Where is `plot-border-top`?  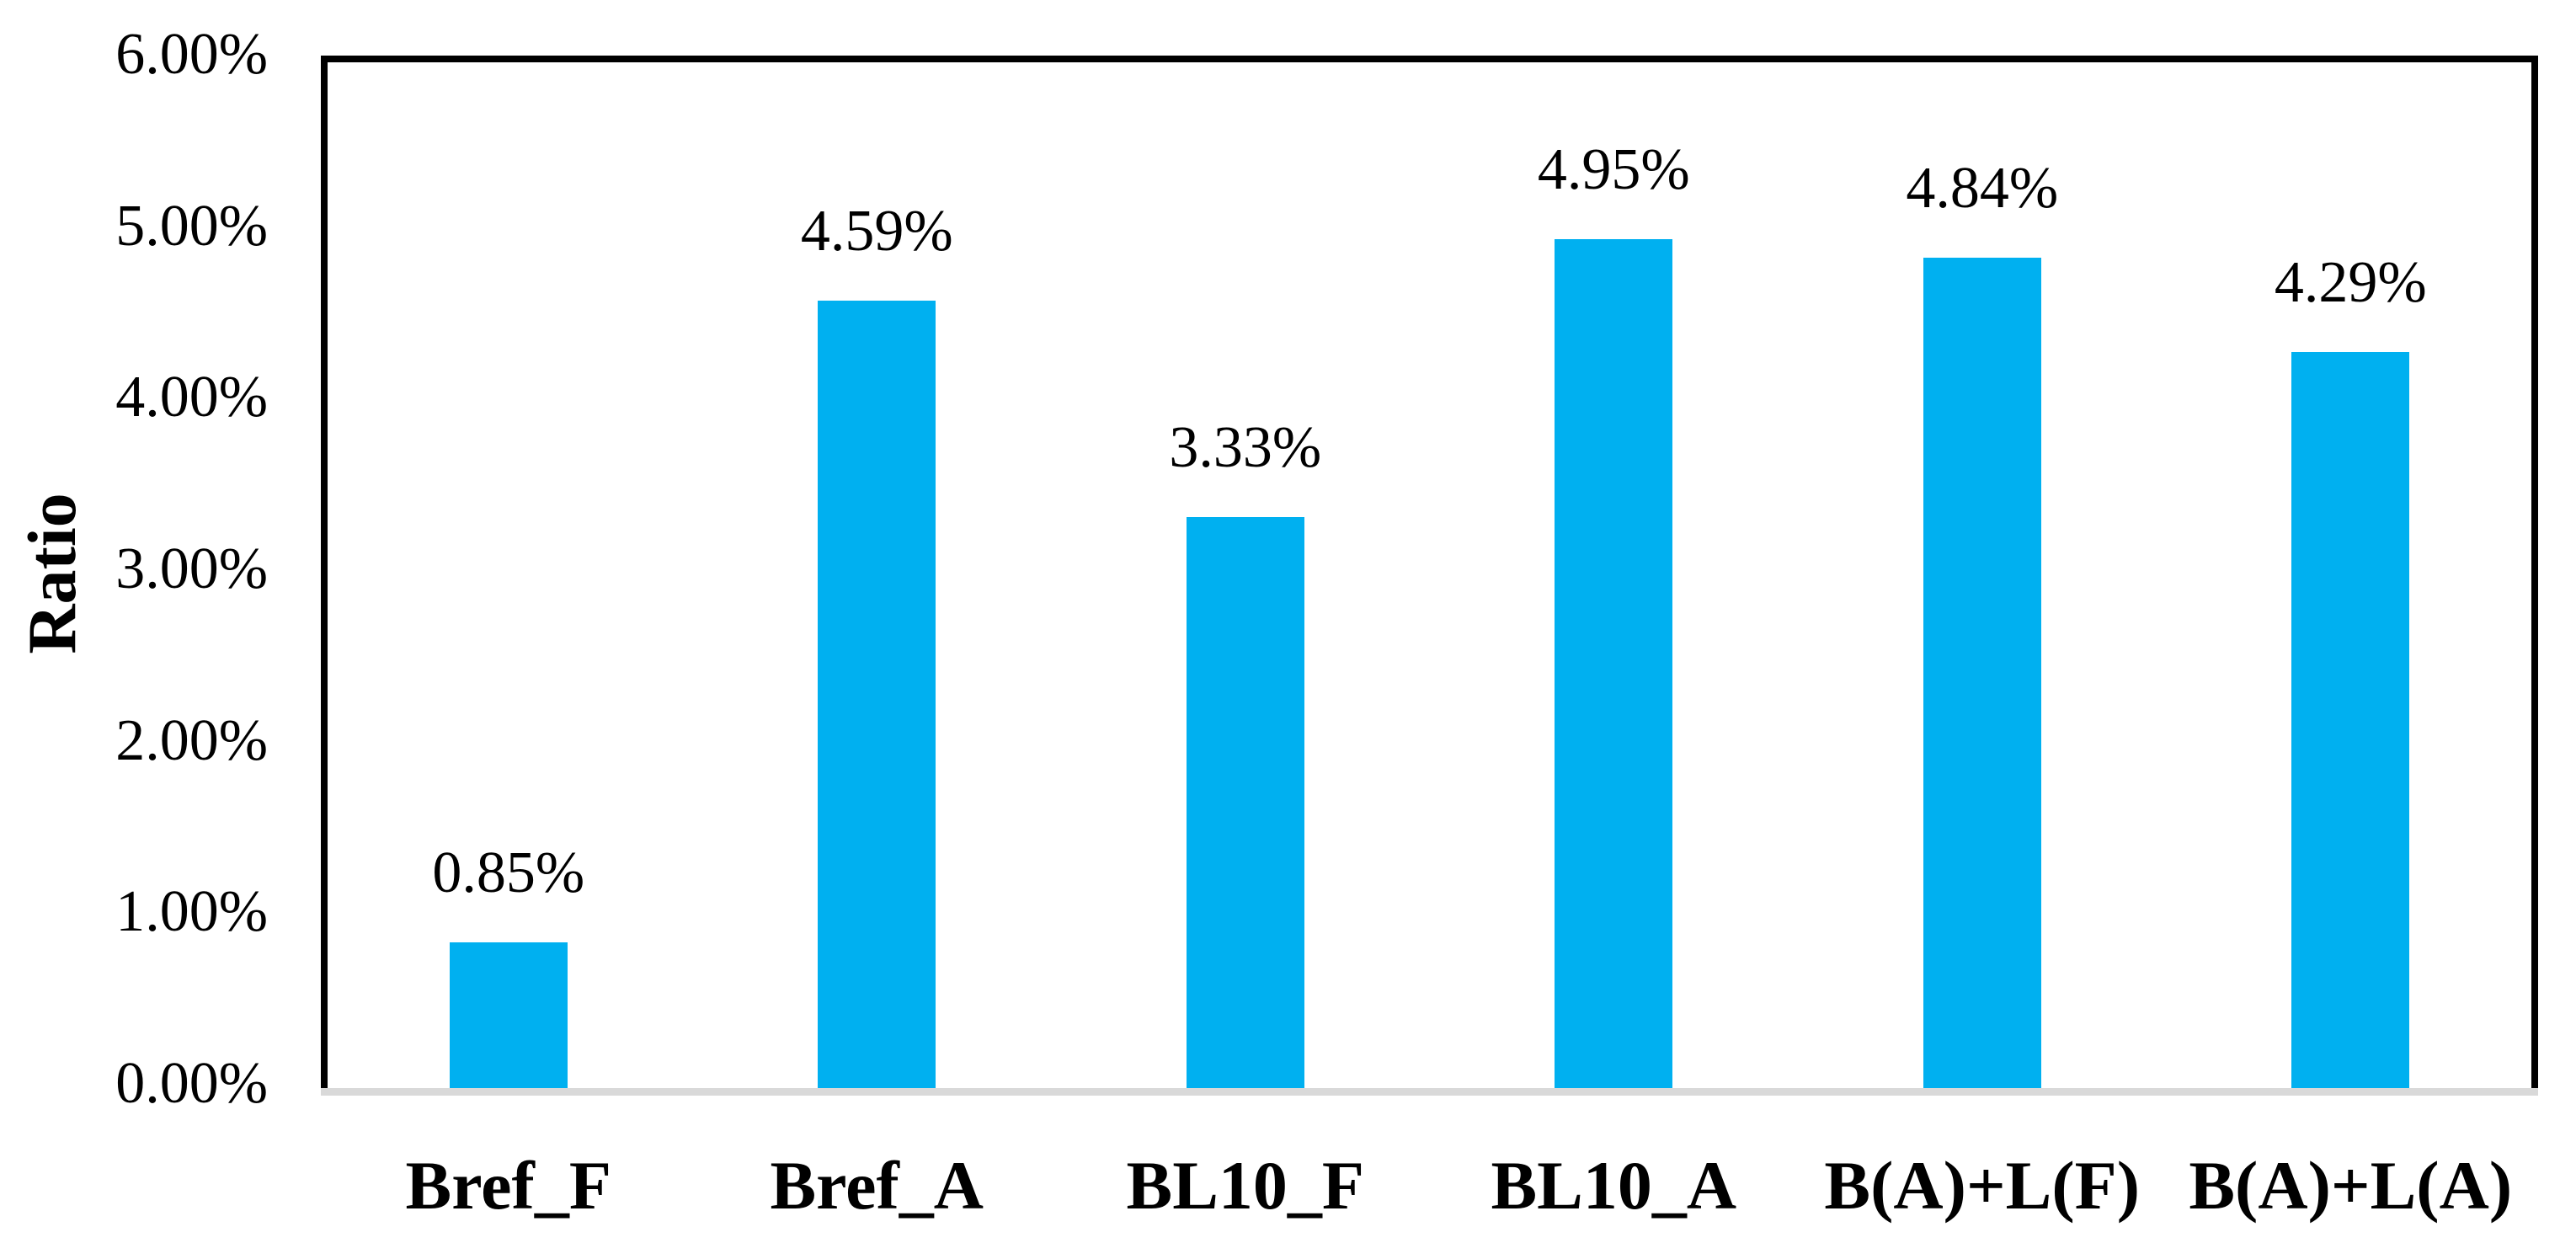 plot-border-top is located at coordinates (1429, 59).